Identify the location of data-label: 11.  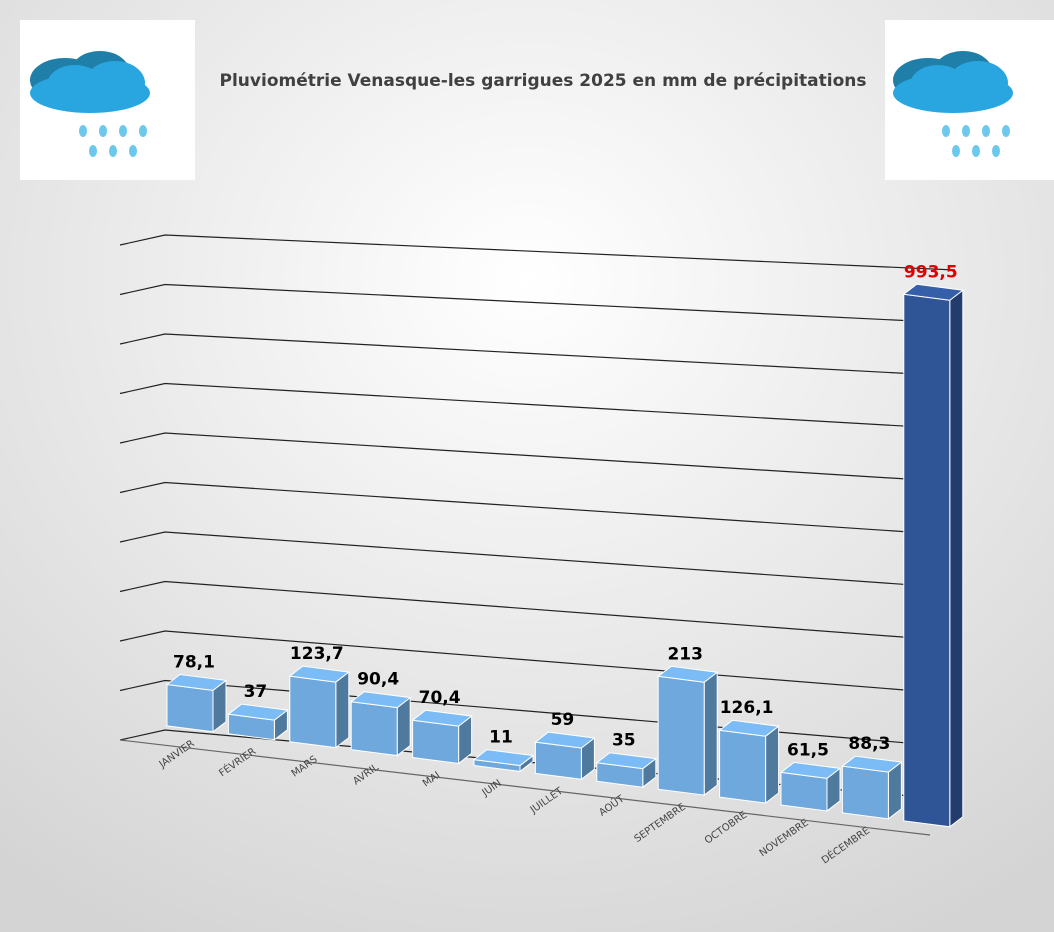
(501, 738).